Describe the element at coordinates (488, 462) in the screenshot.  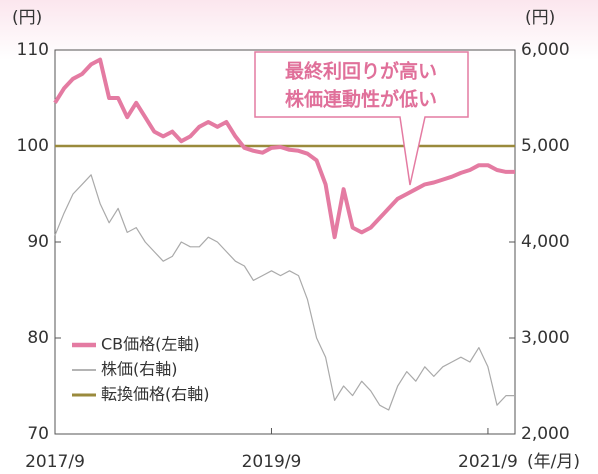
I see `x-tick-label: 2021/9` at that location.